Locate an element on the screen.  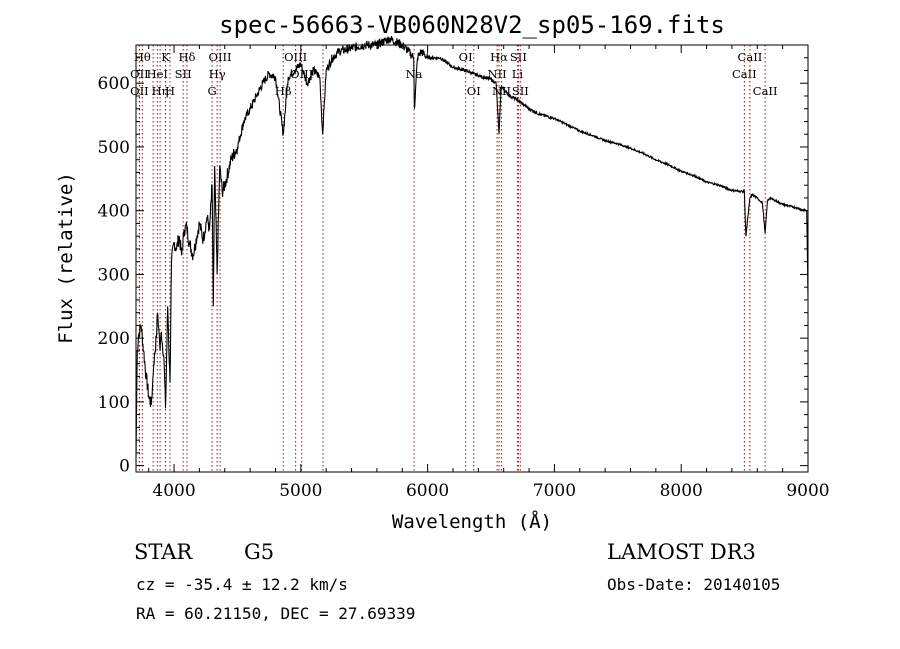
x-tick-label: 6000 is located at coordinates (427, 491).